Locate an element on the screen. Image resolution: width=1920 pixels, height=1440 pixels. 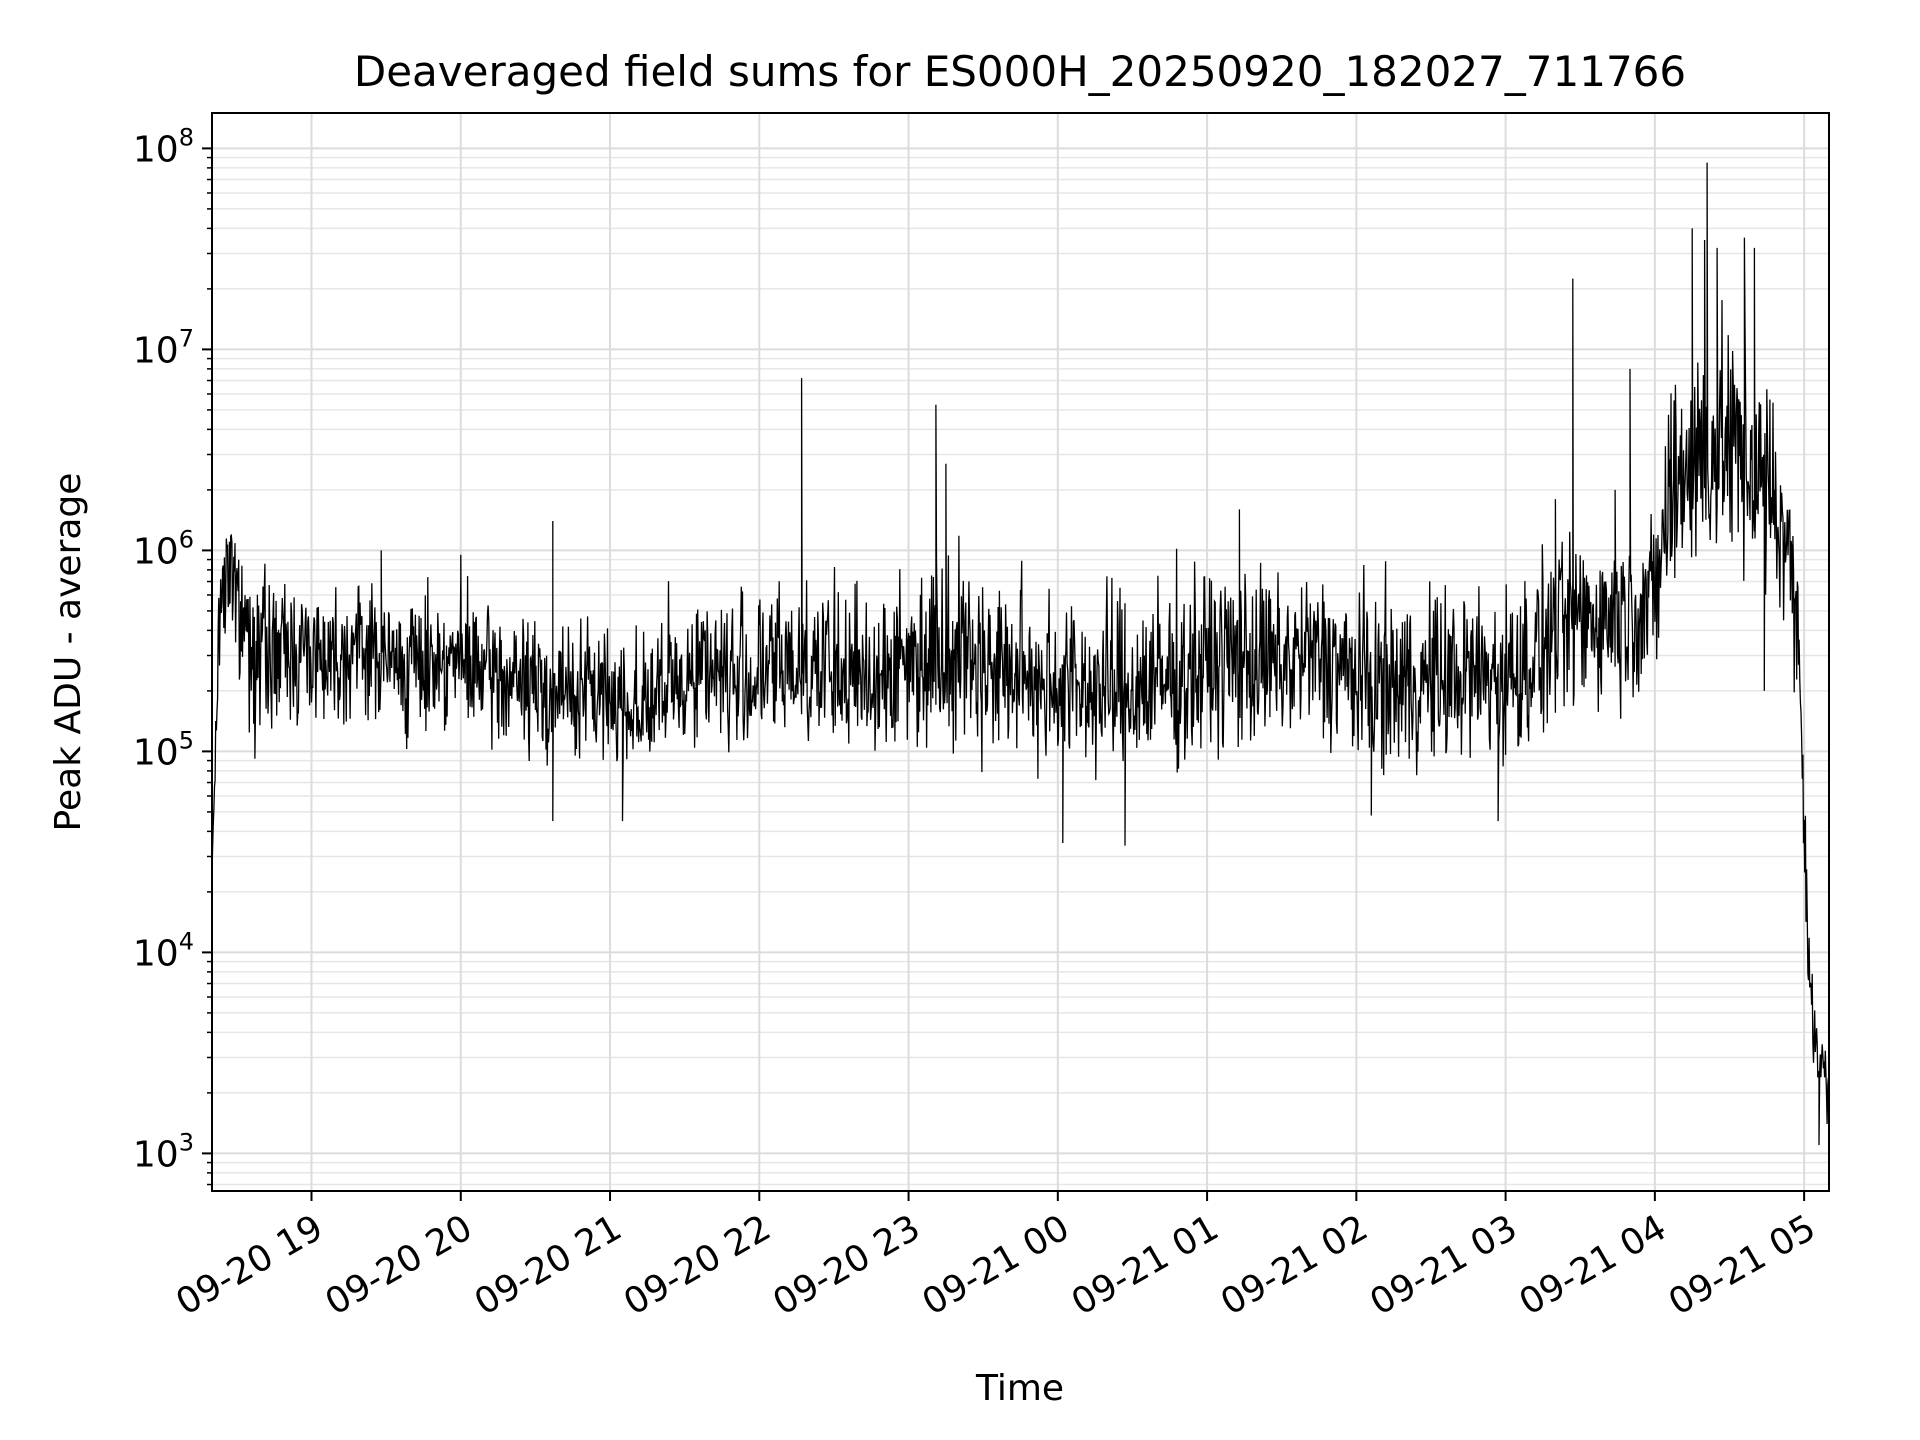
y-tick-label: 10³ is located at coordinates (163, 1151).